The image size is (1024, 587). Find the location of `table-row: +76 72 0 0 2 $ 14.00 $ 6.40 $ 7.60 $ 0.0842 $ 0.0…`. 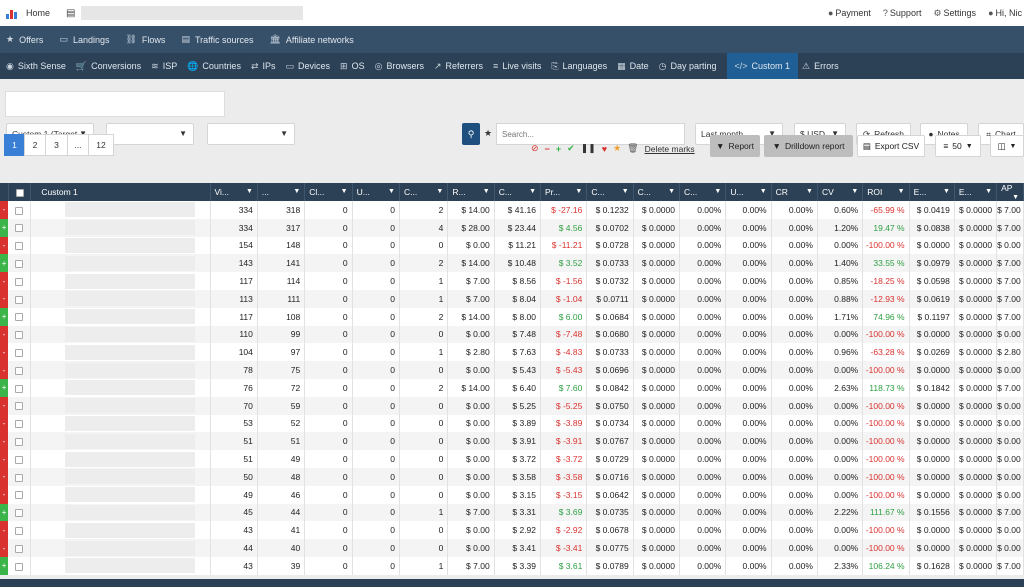

table-row: +76 72 0 0 2 $ 14.00 $ 6.40 $ 7.60 $ 0.0842 $ 0.0… is located at coordinates (512, 387).